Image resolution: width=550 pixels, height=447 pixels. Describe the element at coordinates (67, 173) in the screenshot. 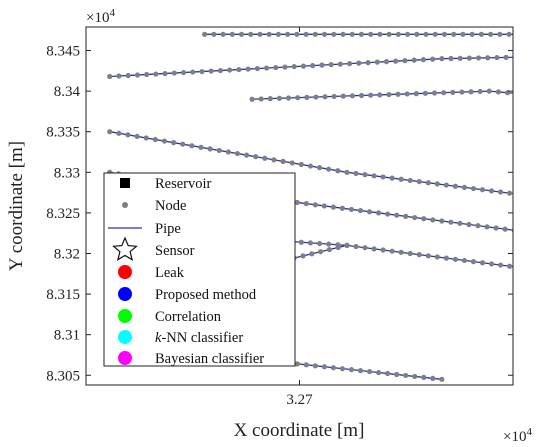

I see `y-tick-label: 8.33` at that location.